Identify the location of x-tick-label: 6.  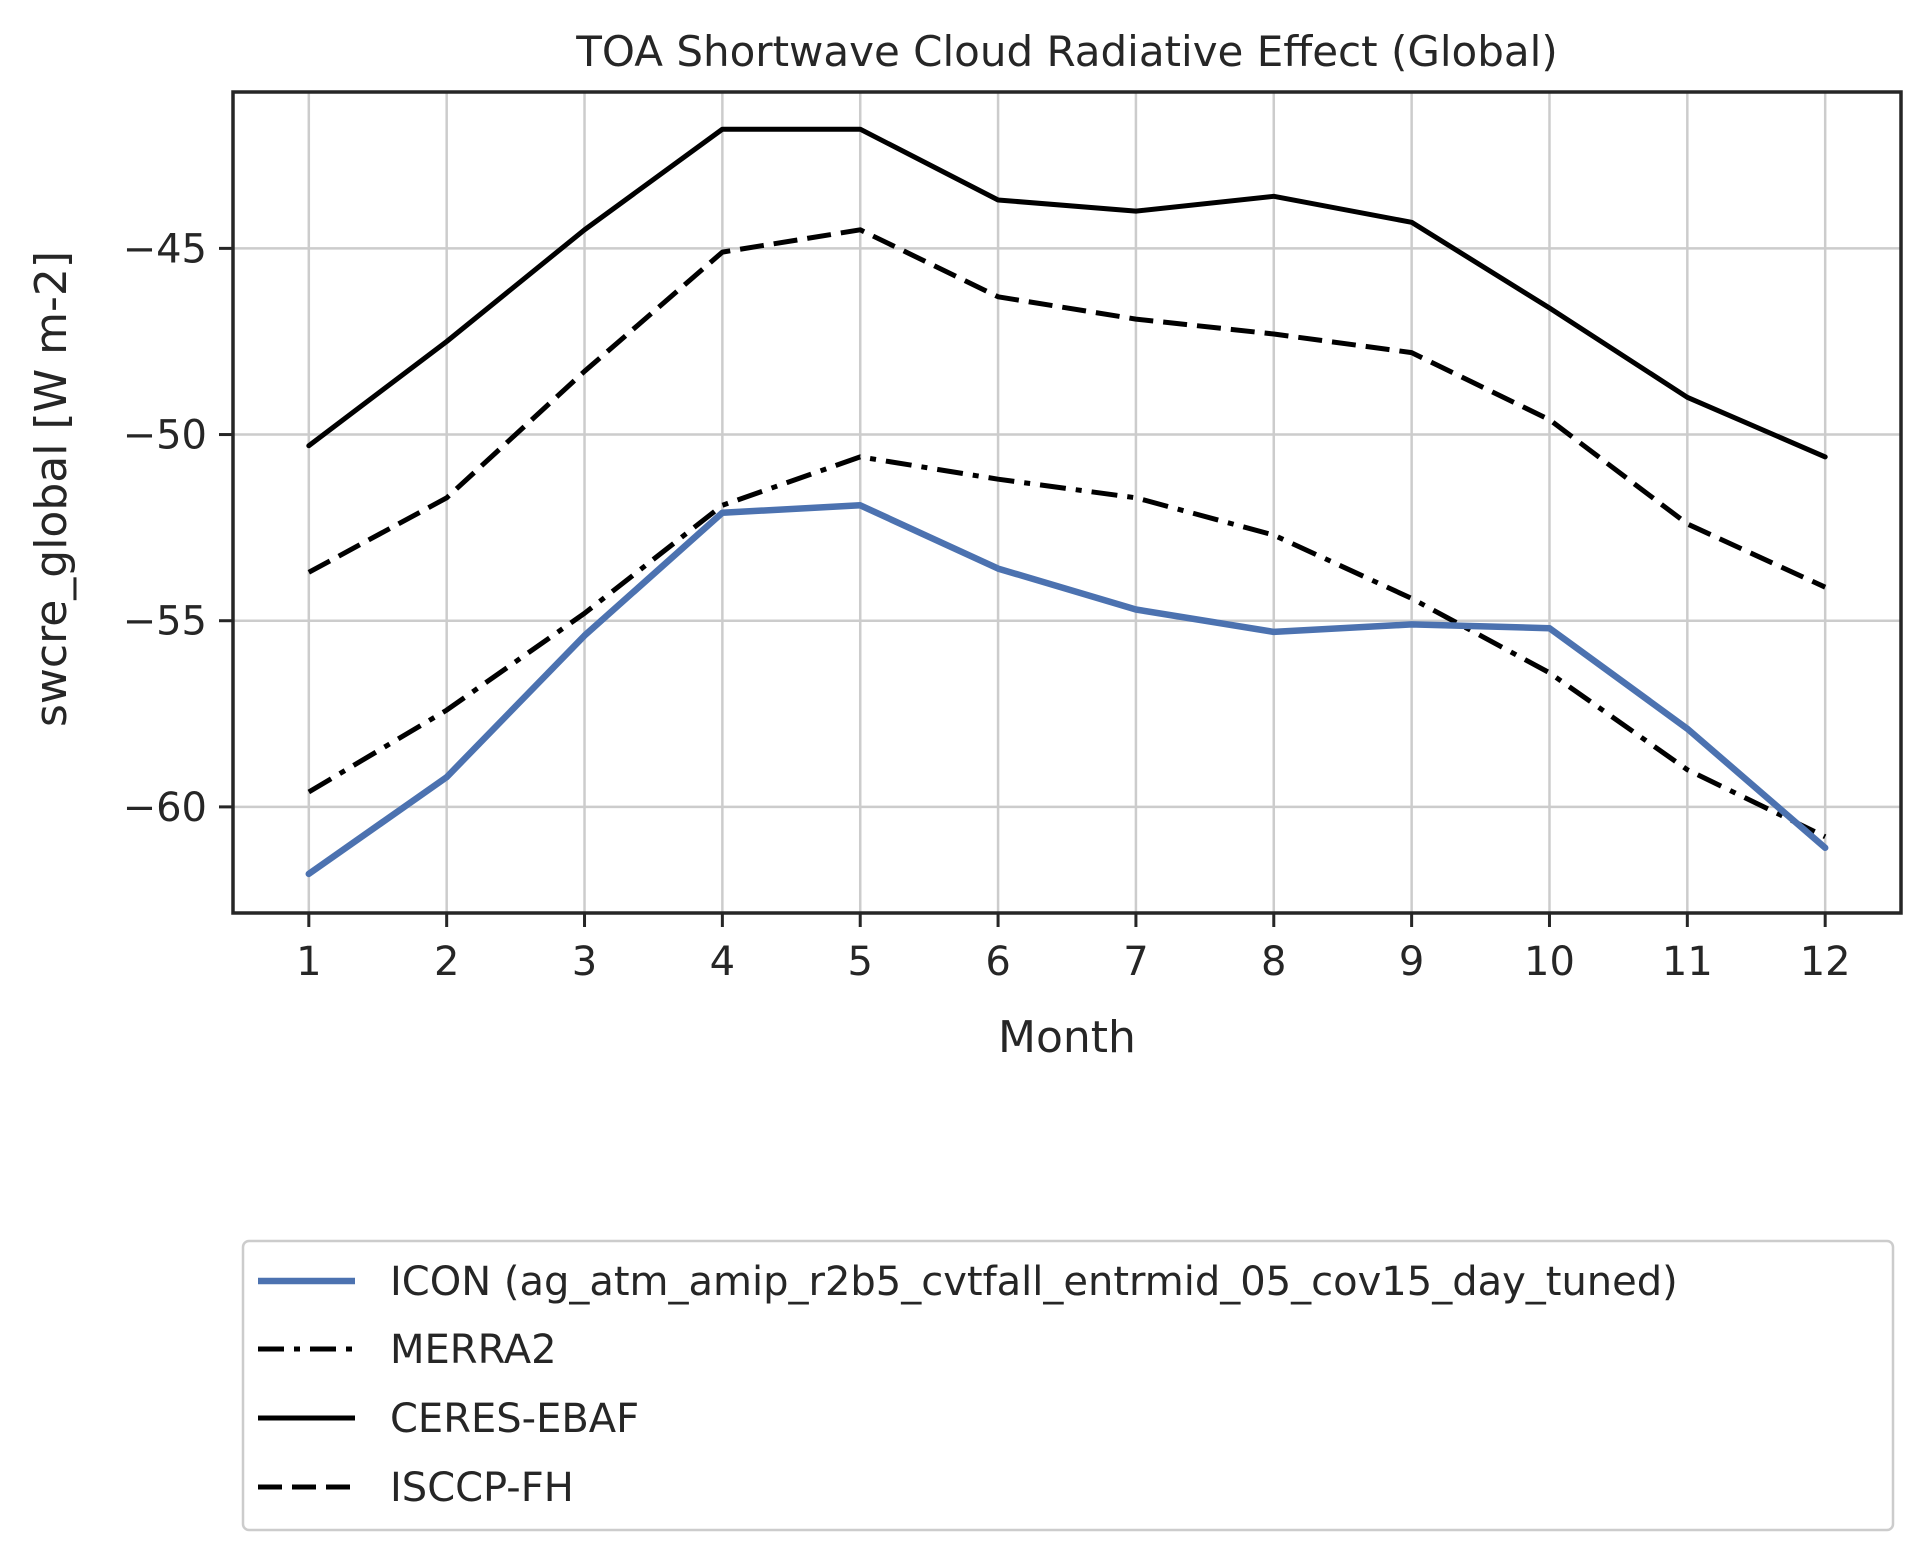
(997, 962).